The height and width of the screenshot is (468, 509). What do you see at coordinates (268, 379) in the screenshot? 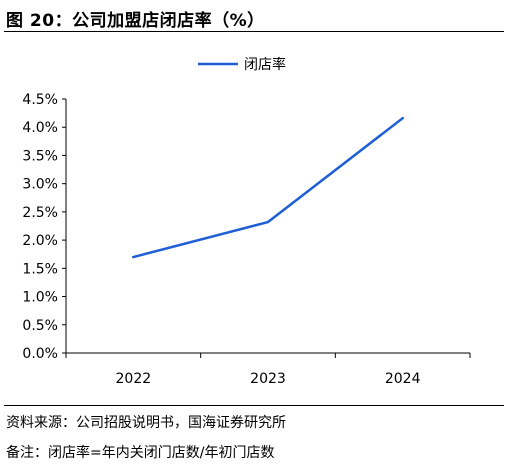
I see `x-tick-label: 2023` at bounding box center [268, 379].